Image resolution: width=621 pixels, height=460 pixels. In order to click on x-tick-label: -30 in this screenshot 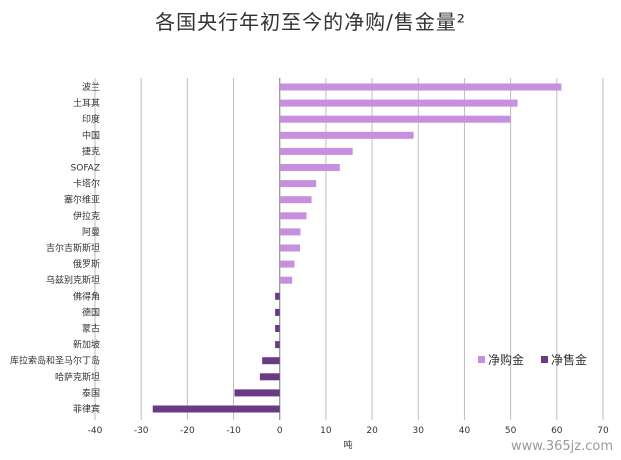, I will do `click(141, 431)`.